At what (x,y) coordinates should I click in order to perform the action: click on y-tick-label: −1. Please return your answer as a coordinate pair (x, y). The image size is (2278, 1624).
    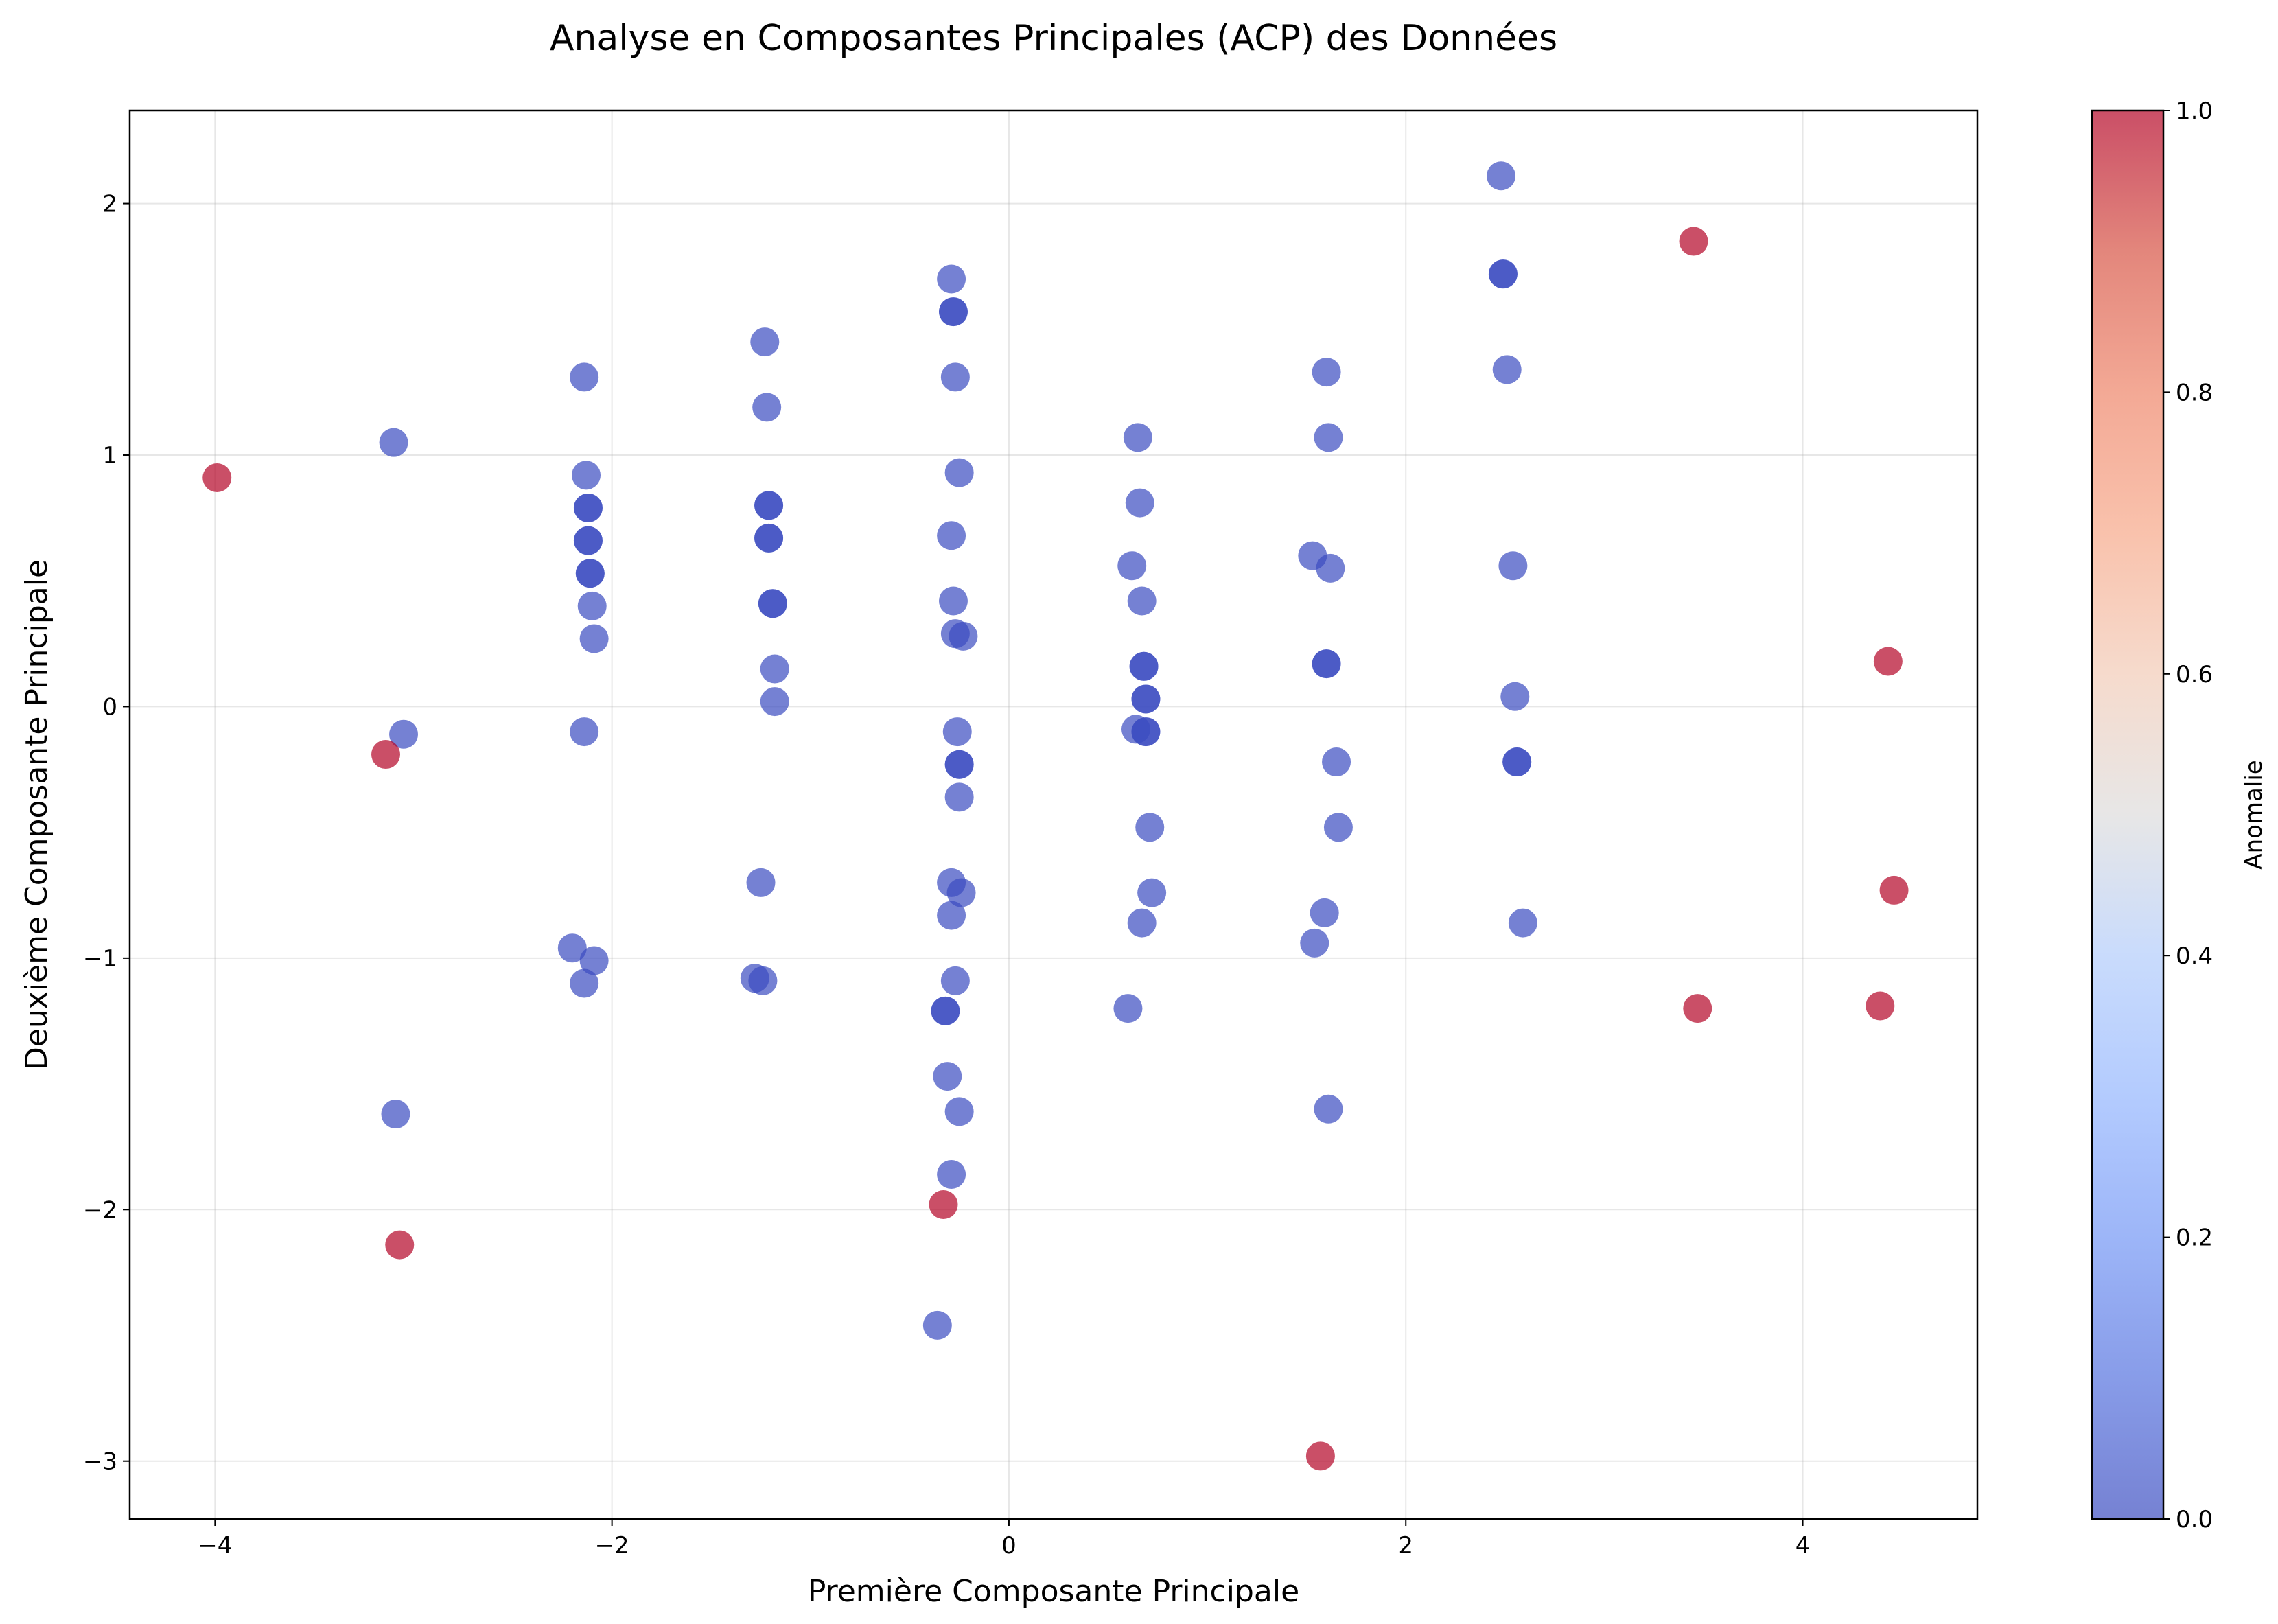
    Looking at the image, I should click on (100, 959).